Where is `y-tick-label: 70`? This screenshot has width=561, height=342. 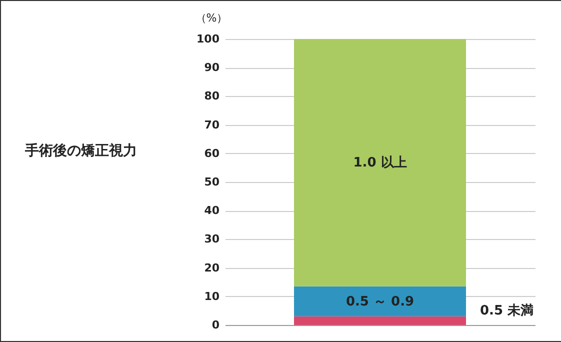
y-tick-label: 70 is located at coordinates (212, 125).